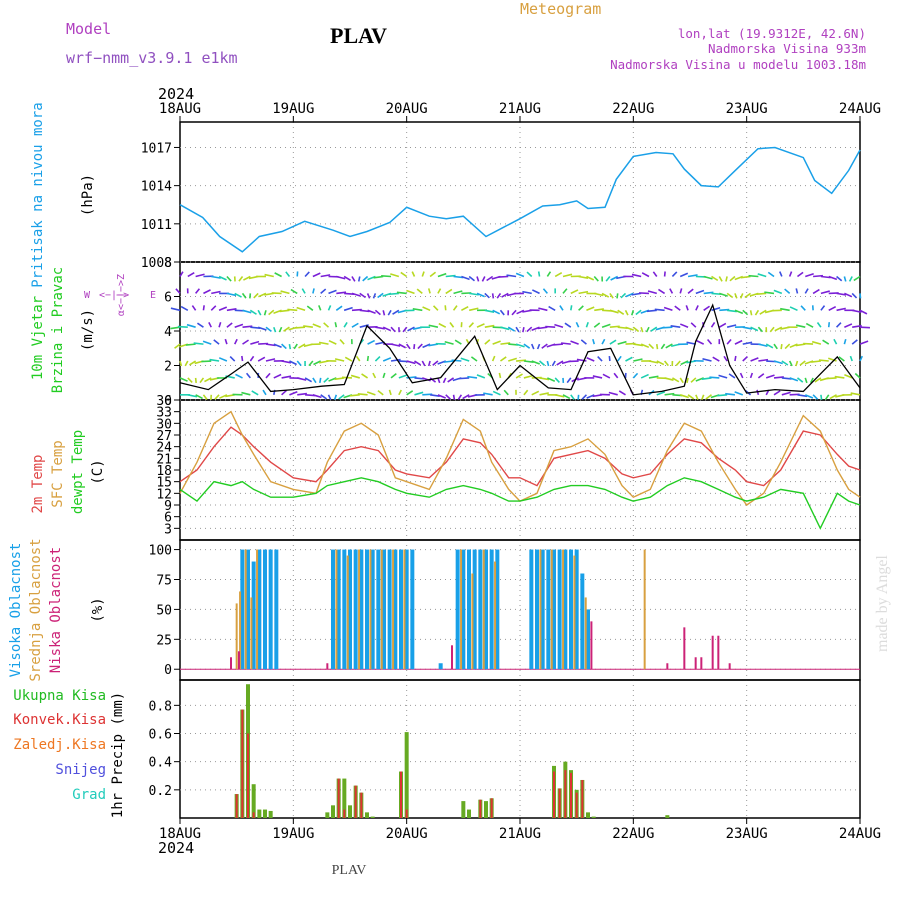 This screenshot has width=900, height=900. Describe the element at coordinates (98, 471) in the screenshot. I see `temp-unit: (C)` at that location.